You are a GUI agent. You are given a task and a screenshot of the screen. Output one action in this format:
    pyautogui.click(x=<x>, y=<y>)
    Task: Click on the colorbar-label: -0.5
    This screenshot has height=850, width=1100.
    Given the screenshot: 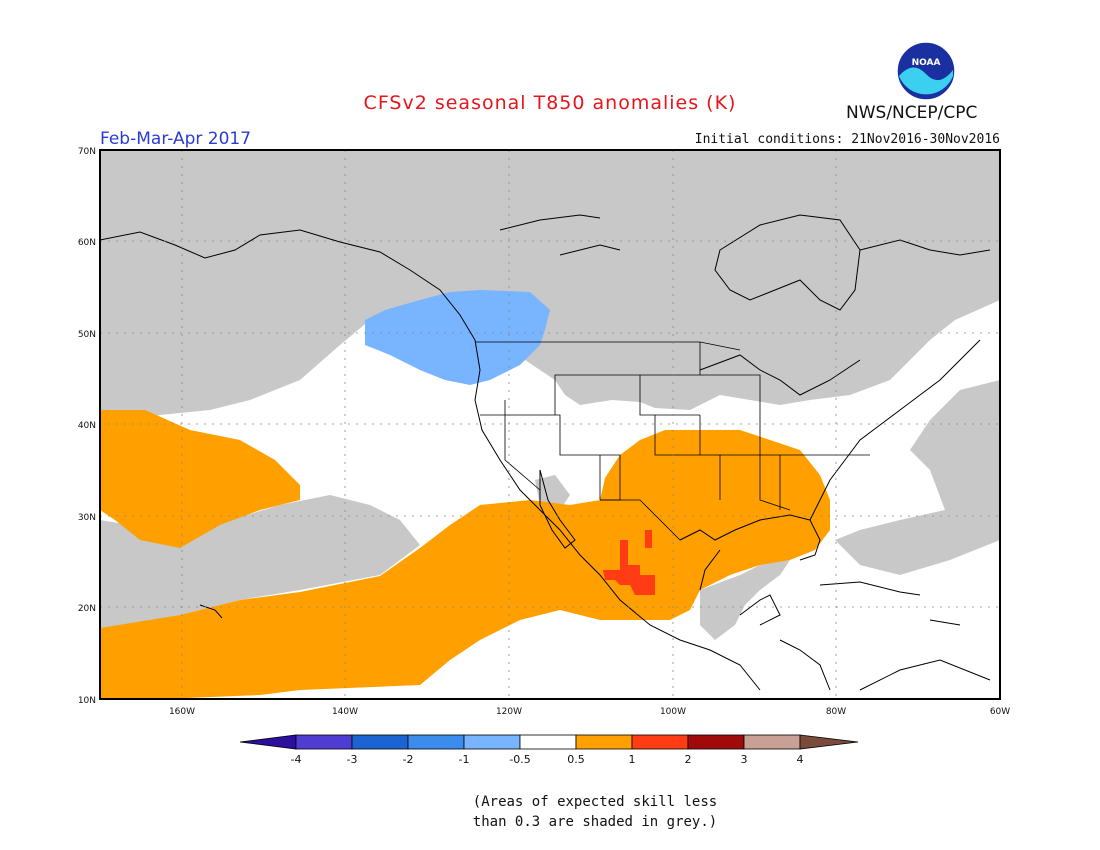 What is the action you would take?
    pyautogui.click(x=519, y=759)
    